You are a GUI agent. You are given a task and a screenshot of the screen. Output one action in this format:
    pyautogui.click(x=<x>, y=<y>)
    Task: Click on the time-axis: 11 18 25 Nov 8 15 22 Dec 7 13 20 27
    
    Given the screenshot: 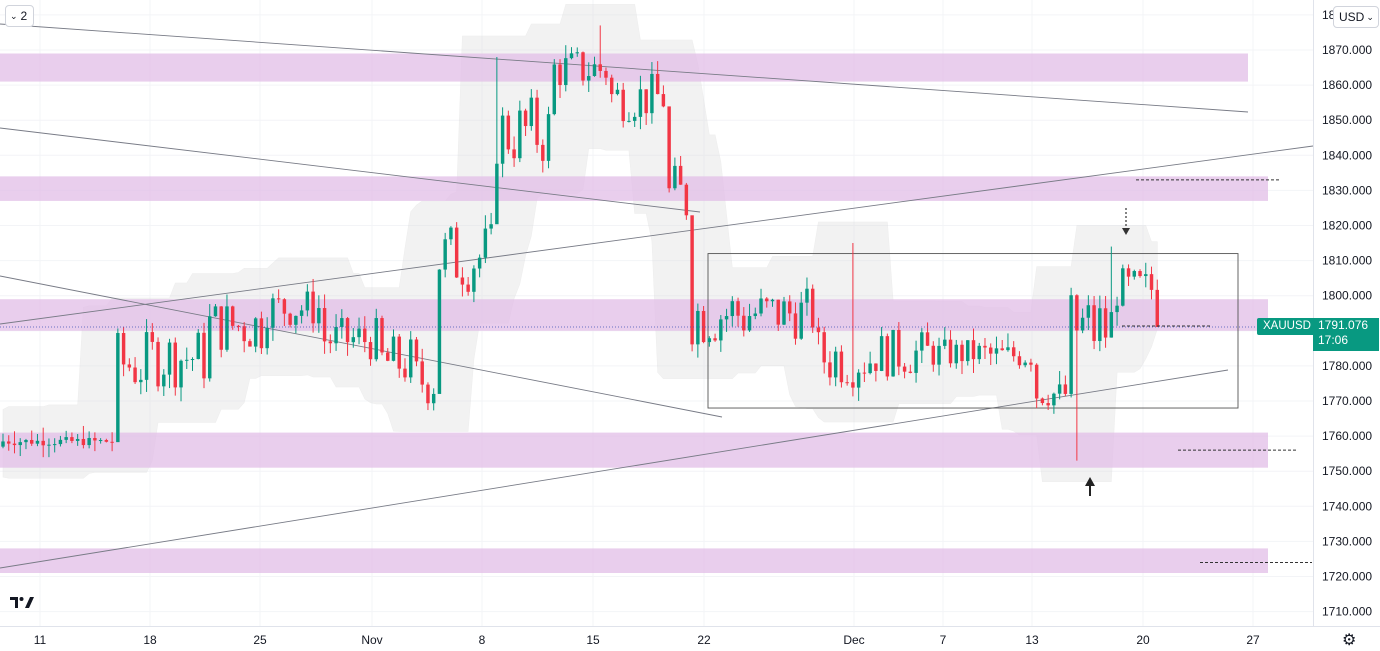 What is the action you would take?
    pyautogui.click(x=690, y=637)
    